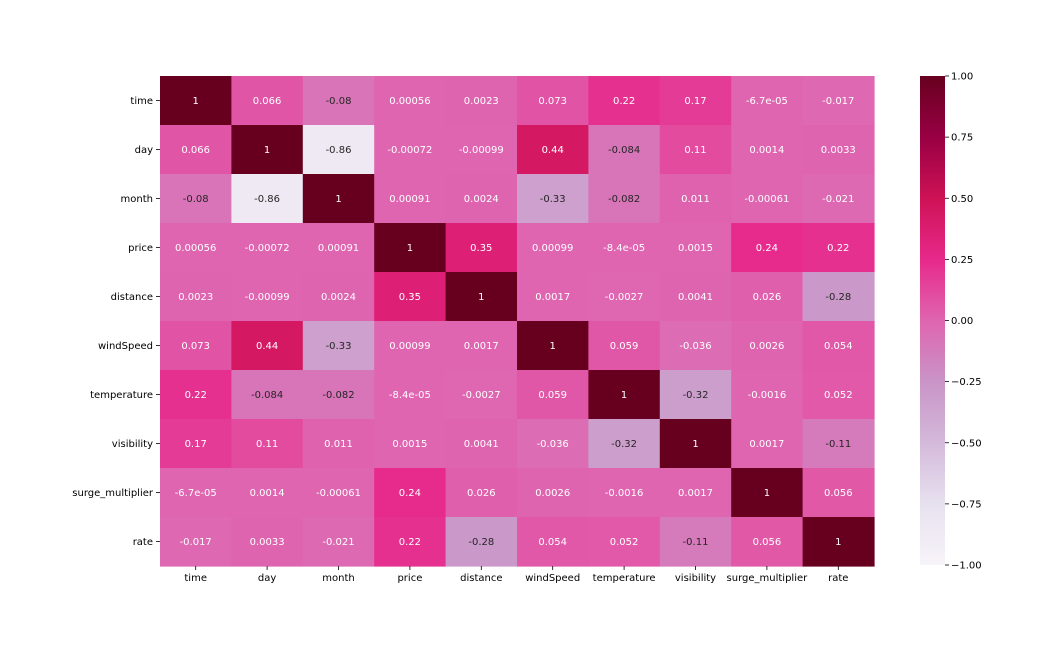 The height and width of the screenshot is (655, 1053). I want to click on cell-annotation-surge_multiplier-temperature: -0.0016, so click(624, 493).